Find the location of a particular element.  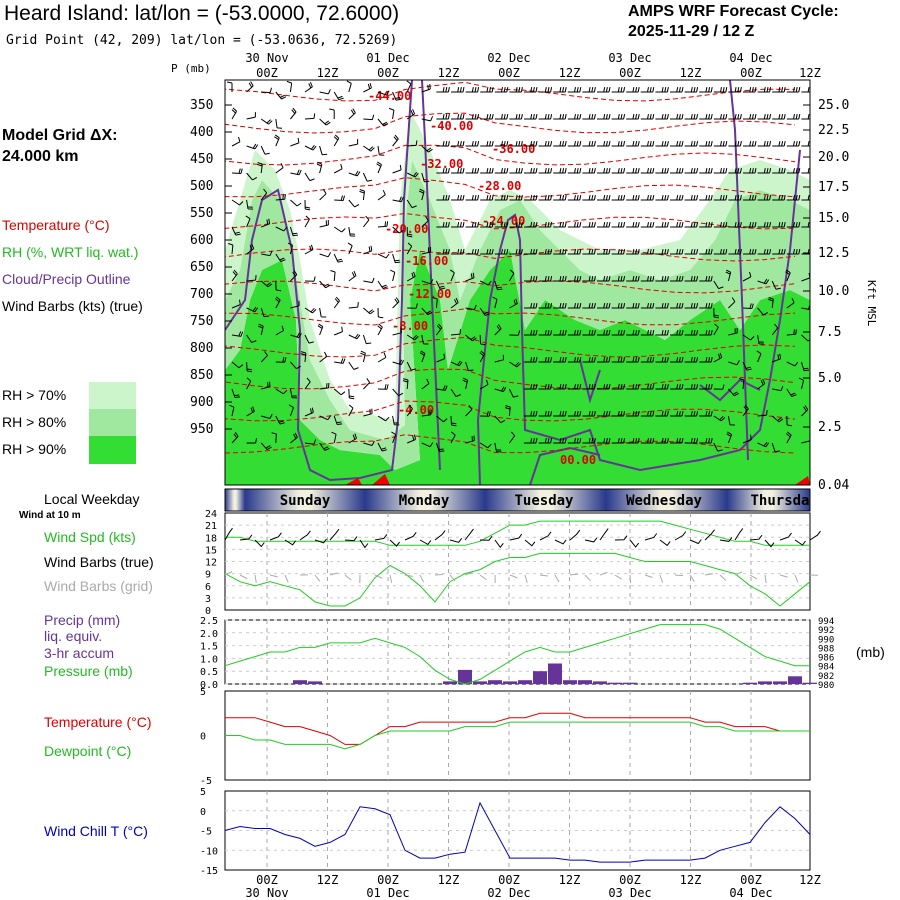

isotherm-label: -4.00 is located at coordinates (416, 410).